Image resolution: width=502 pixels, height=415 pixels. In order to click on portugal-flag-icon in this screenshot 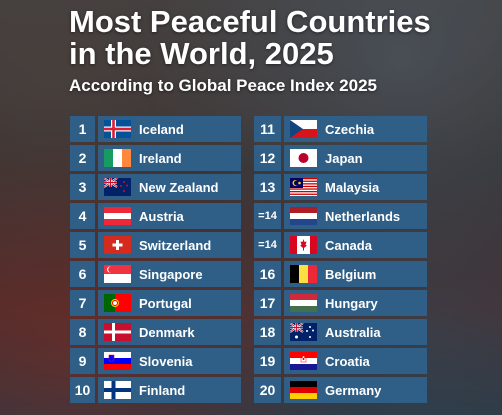, I will do `click(117, 303)`.